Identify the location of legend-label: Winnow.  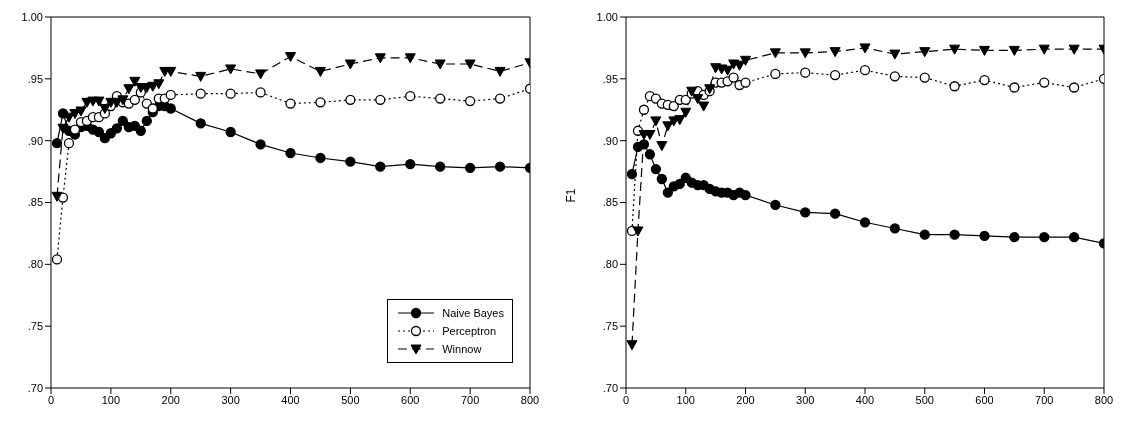
(462, 349).